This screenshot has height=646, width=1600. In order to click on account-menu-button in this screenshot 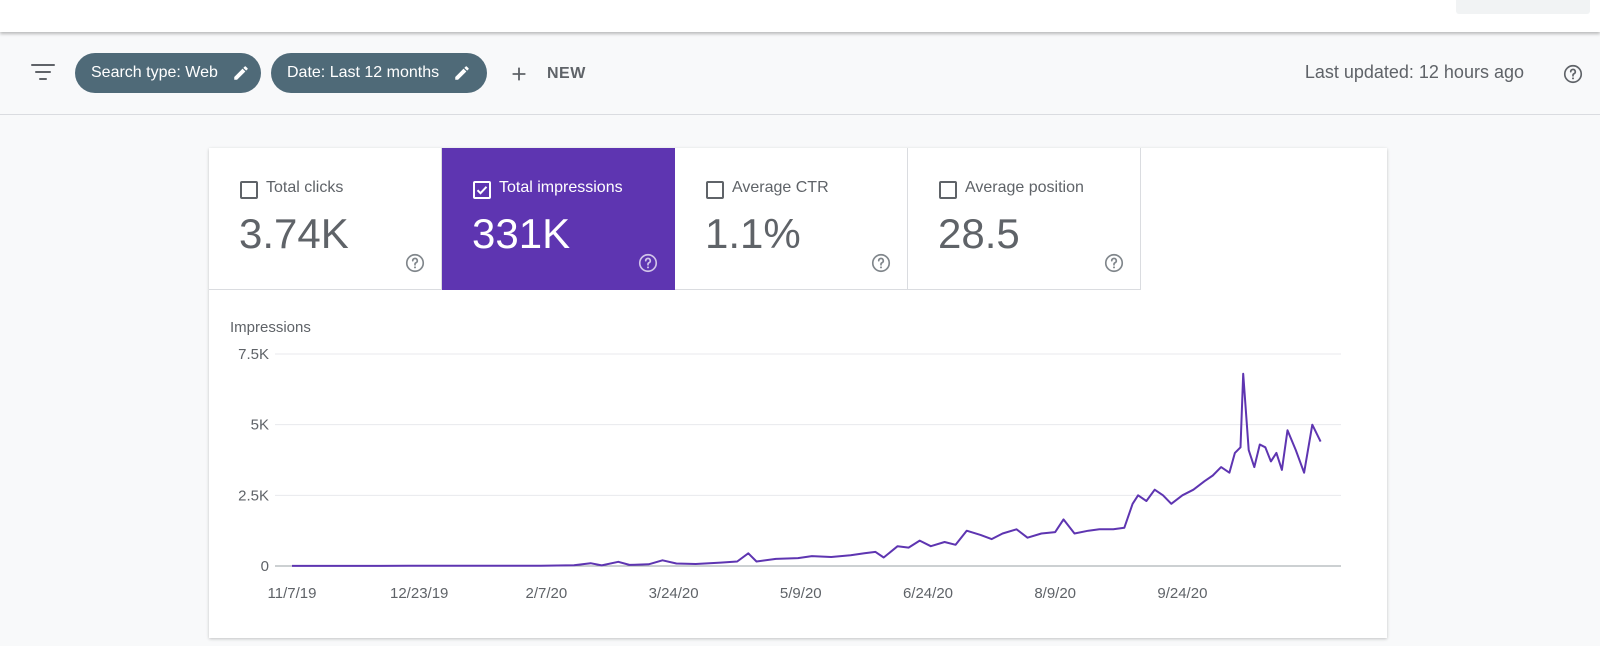, I will do `click(1523, 7)`.